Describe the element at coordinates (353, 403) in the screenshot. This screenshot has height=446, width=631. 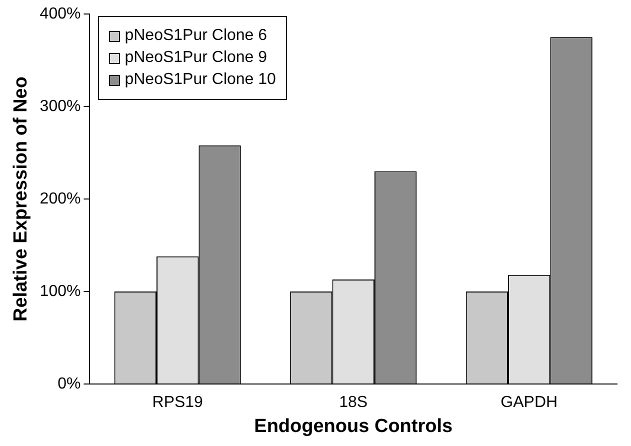
I see `x-tick-label: 18S` at that location.